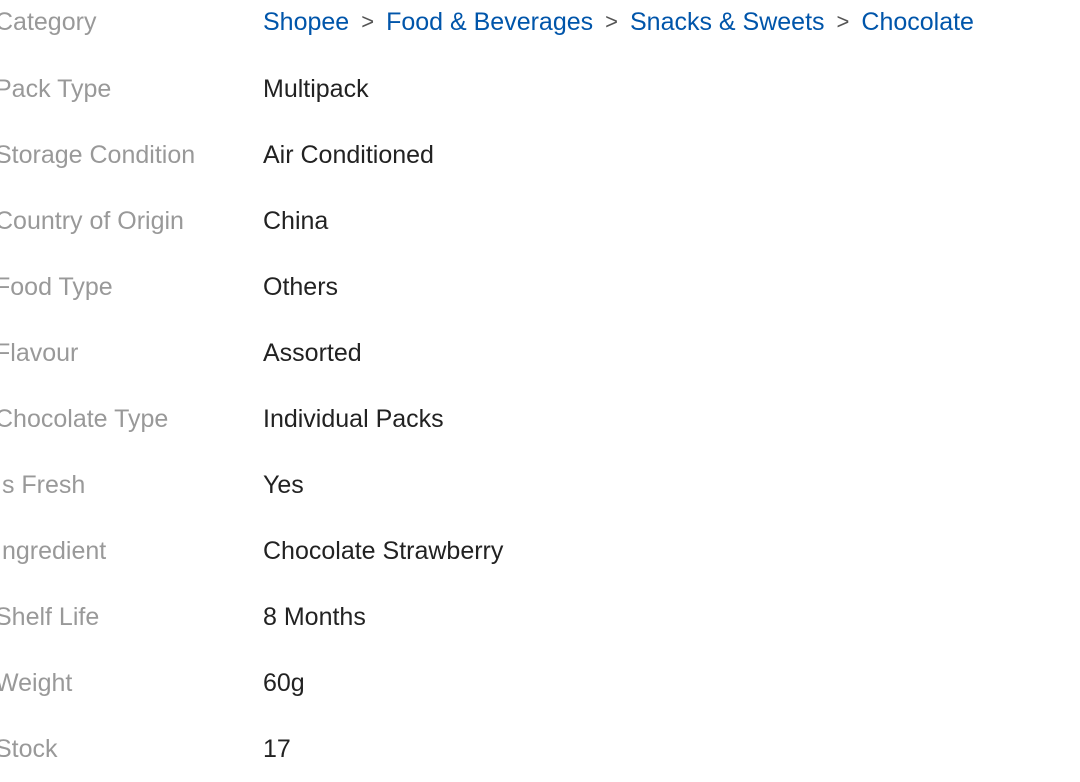  I want to click on spec-label: Flavour, so click(39, 352).